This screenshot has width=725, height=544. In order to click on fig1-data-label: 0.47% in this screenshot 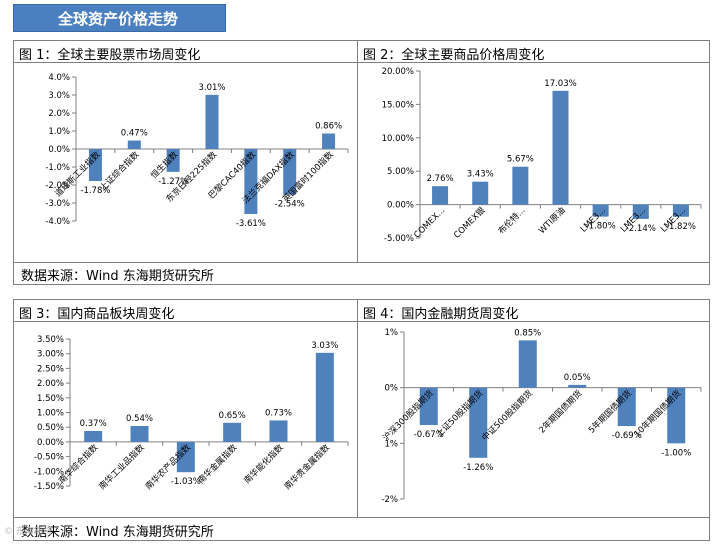, I will do `click(134, 134)`.